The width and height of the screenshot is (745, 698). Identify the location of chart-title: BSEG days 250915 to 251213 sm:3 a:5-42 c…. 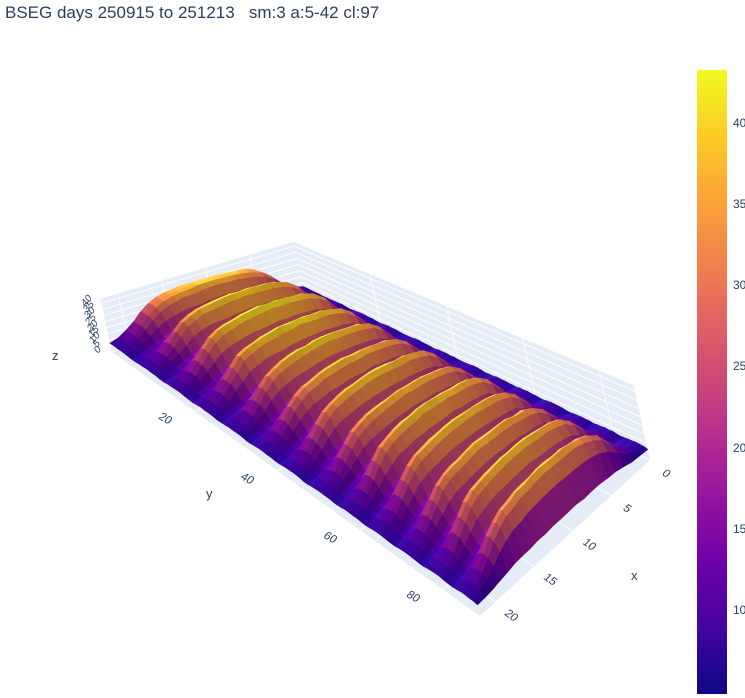
(192, 12).